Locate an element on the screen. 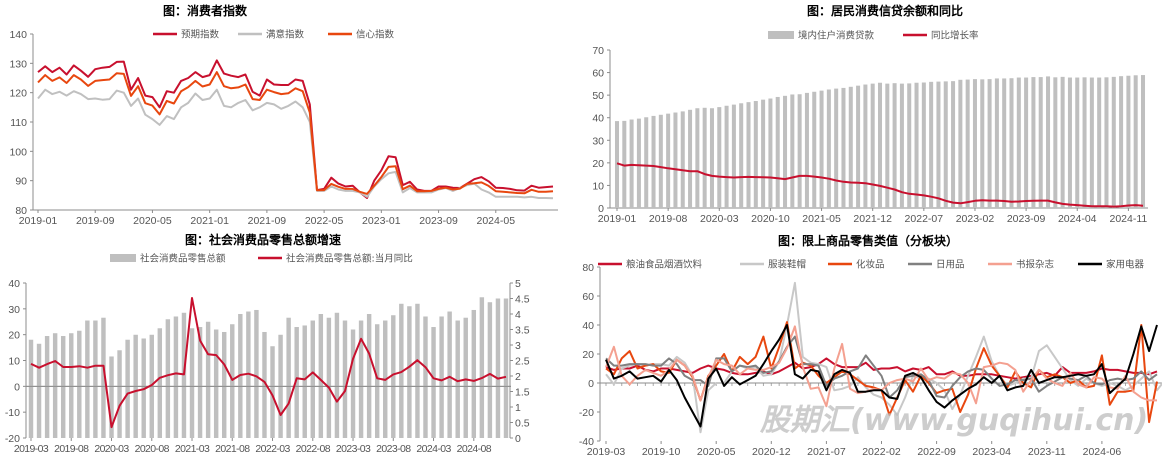 This screenshot has width=1162, height=461. y-tick-label: -10 is located at coordinates (12, 413).